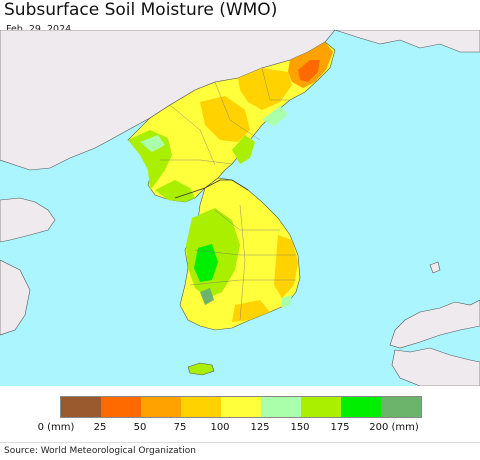 The width and height of the screenshot is (480, 460). What do you see at coordinates (286, 266) in the screenshot?
I see `sk-gold-east` at bounding box center [286, 266].